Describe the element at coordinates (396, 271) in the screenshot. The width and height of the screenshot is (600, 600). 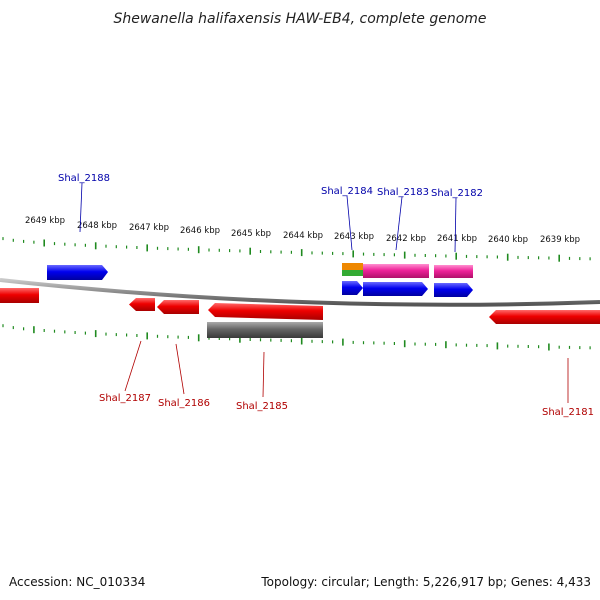
I see `gene-bar-pink-large` at that location.